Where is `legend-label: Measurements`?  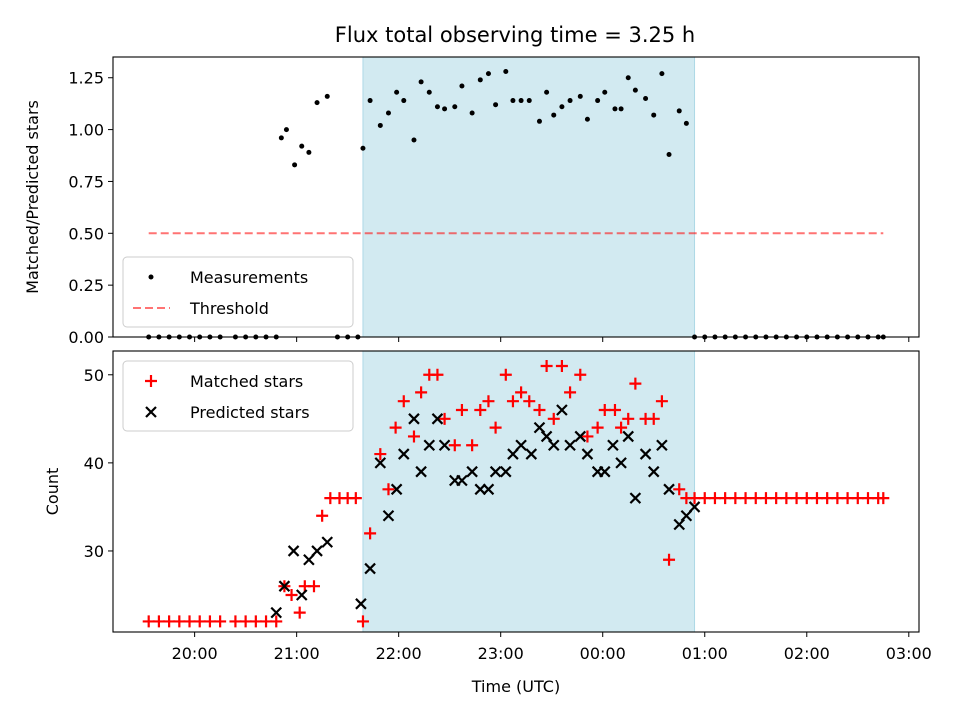 legend-label: Measurements is located at coordinates (249, 277).